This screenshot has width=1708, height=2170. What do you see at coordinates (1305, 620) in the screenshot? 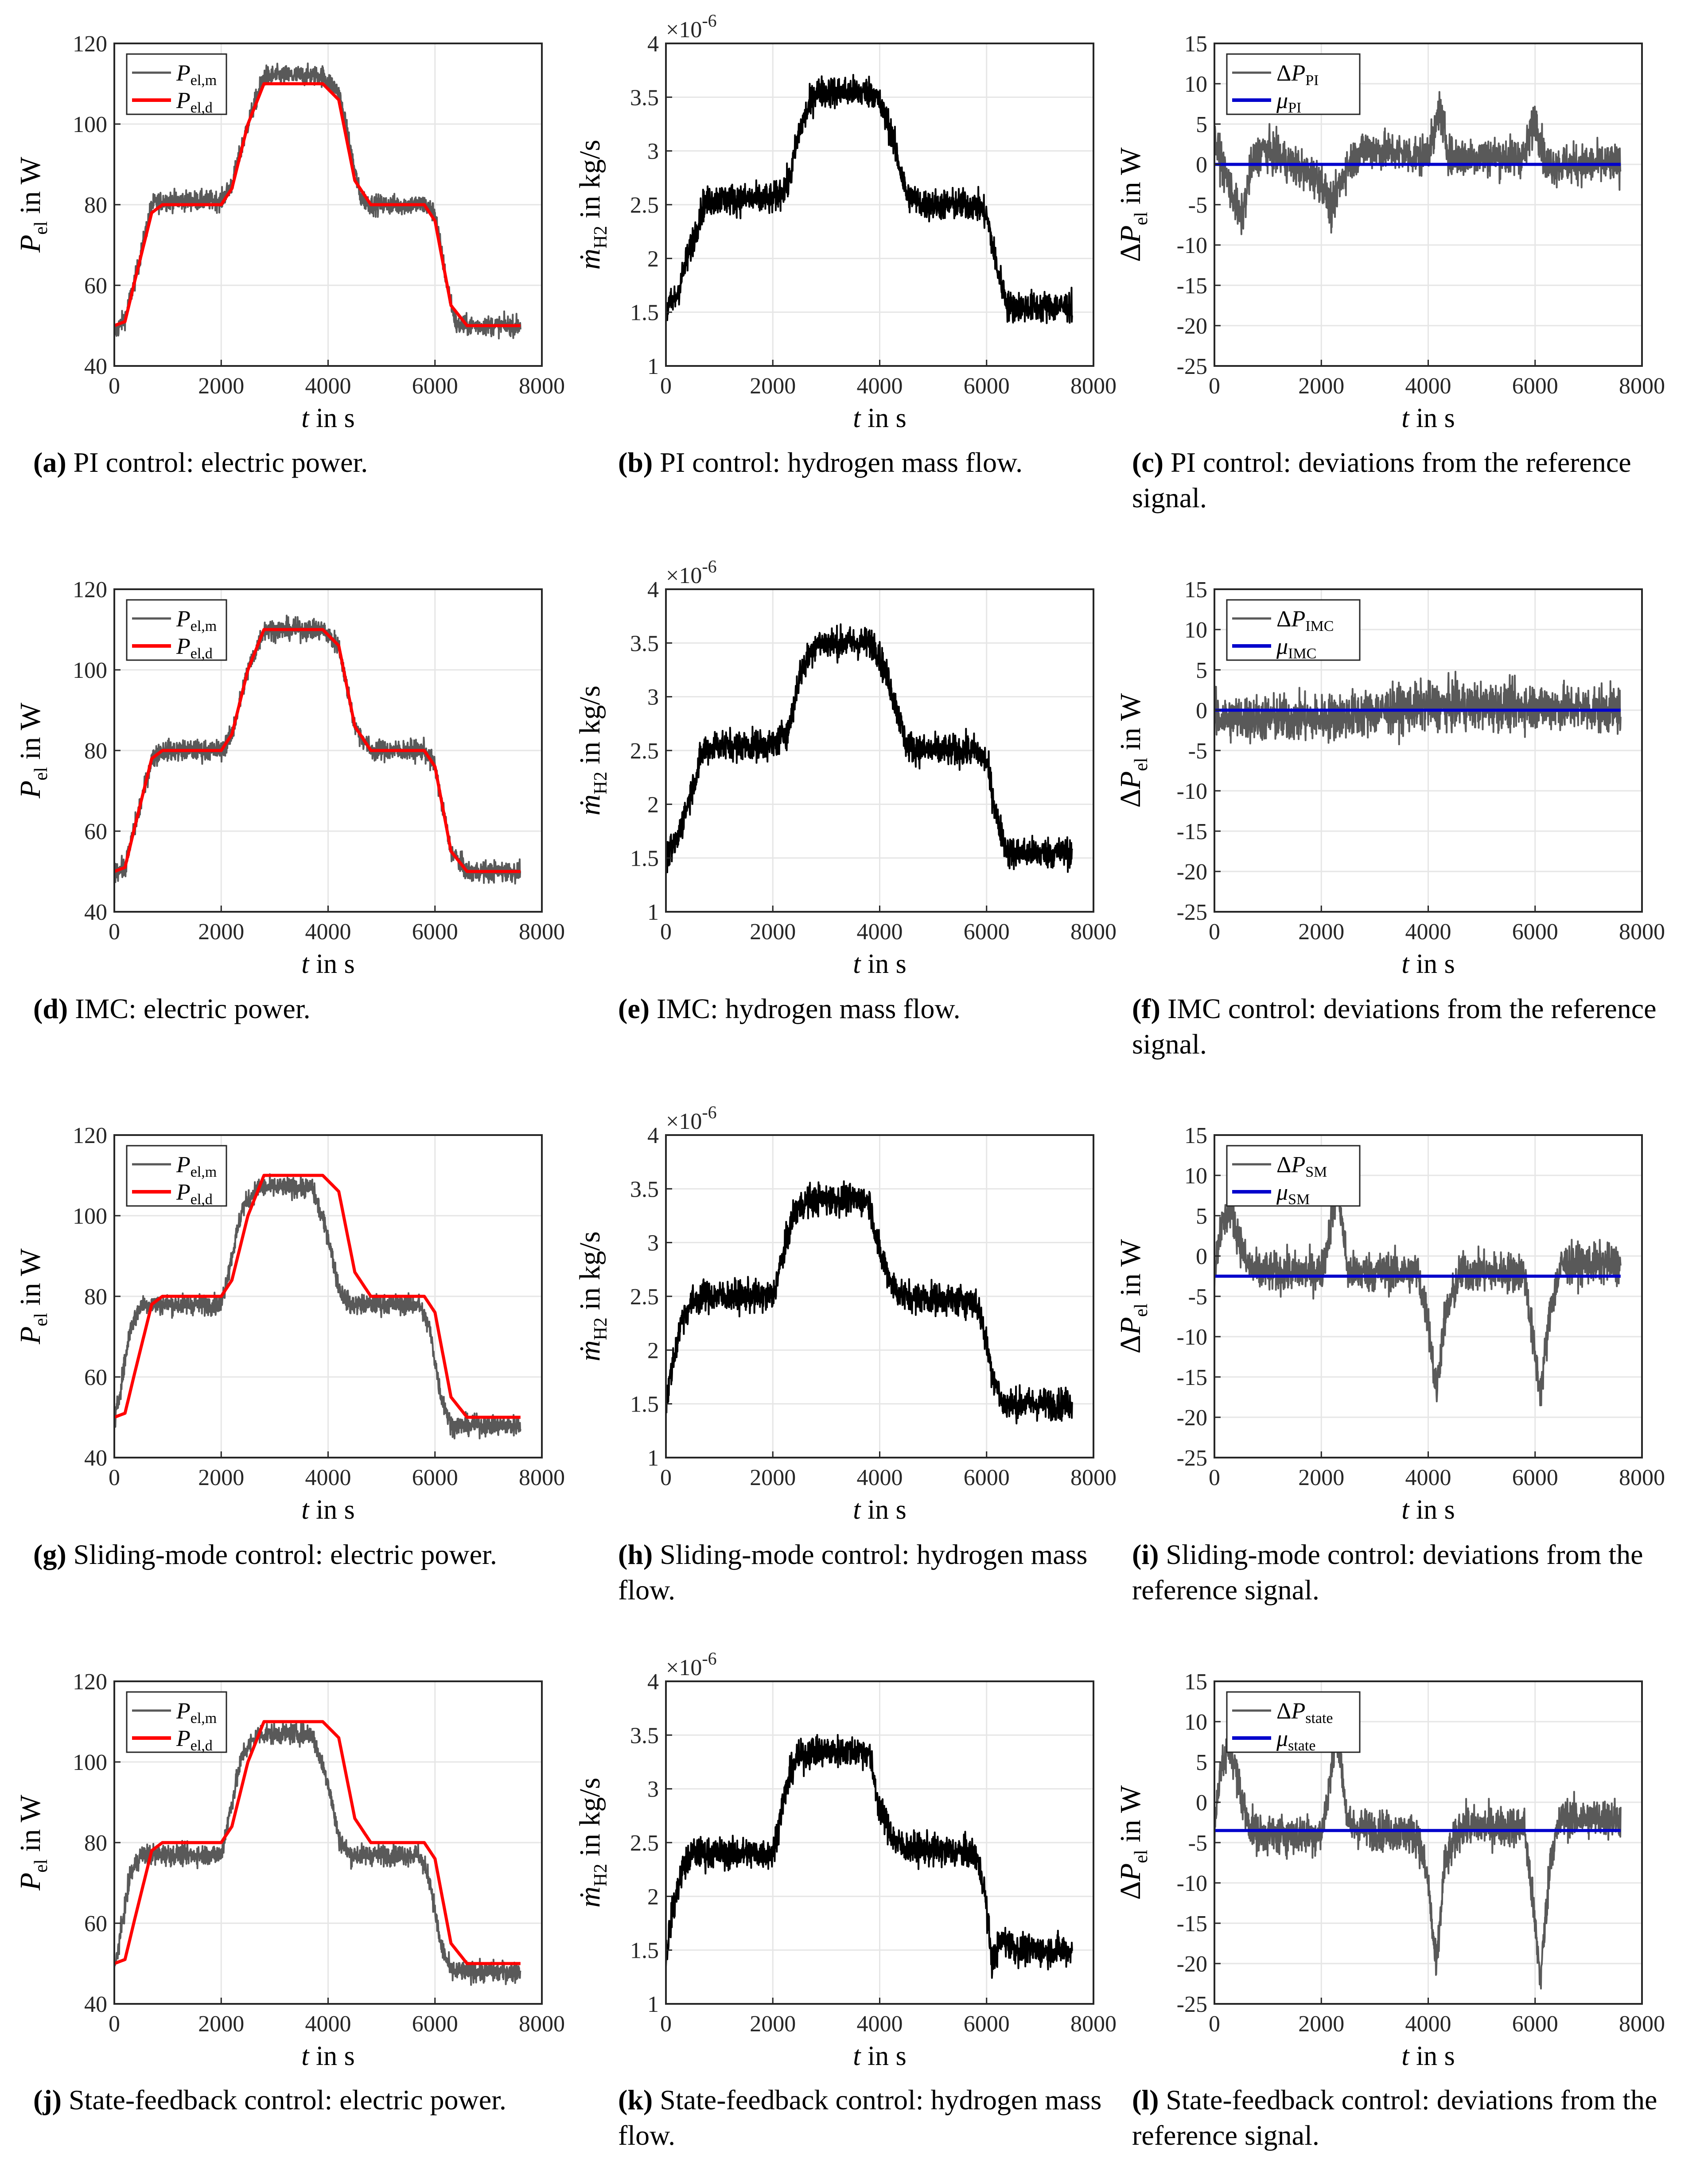
I see `legend-label: ΔPIMC` at bounding box center [1305, 620].